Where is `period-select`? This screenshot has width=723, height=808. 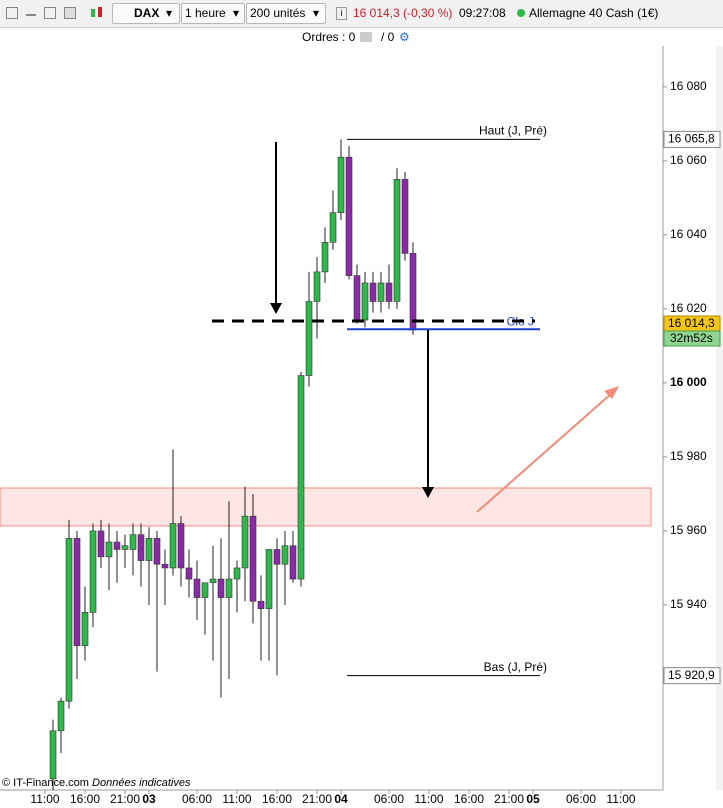
period-select is located at coordinates (213, 13).